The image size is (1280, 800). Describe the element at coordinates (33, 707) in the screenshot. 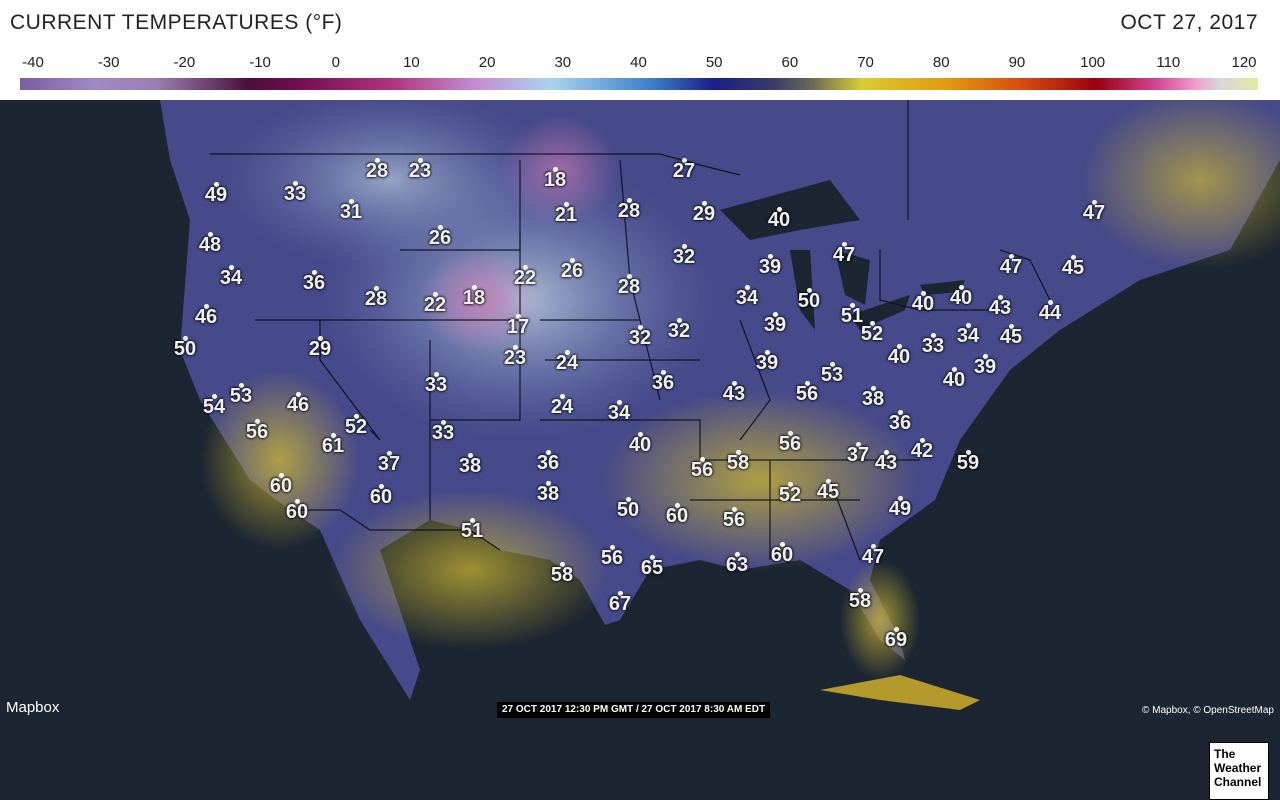

I see `mapbox-credit: Mapbox` at that location.